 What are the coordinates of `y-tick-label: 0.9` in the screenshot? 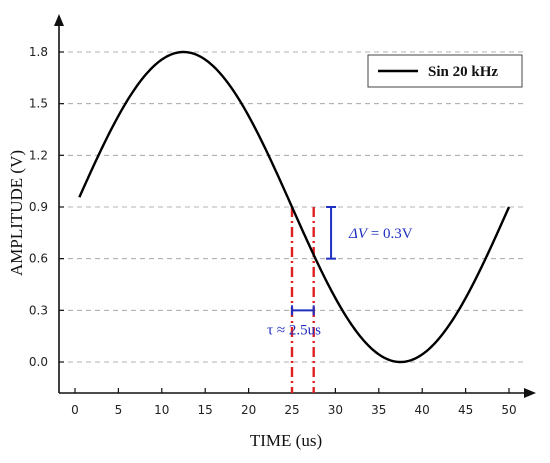 It's located at (38, 207).